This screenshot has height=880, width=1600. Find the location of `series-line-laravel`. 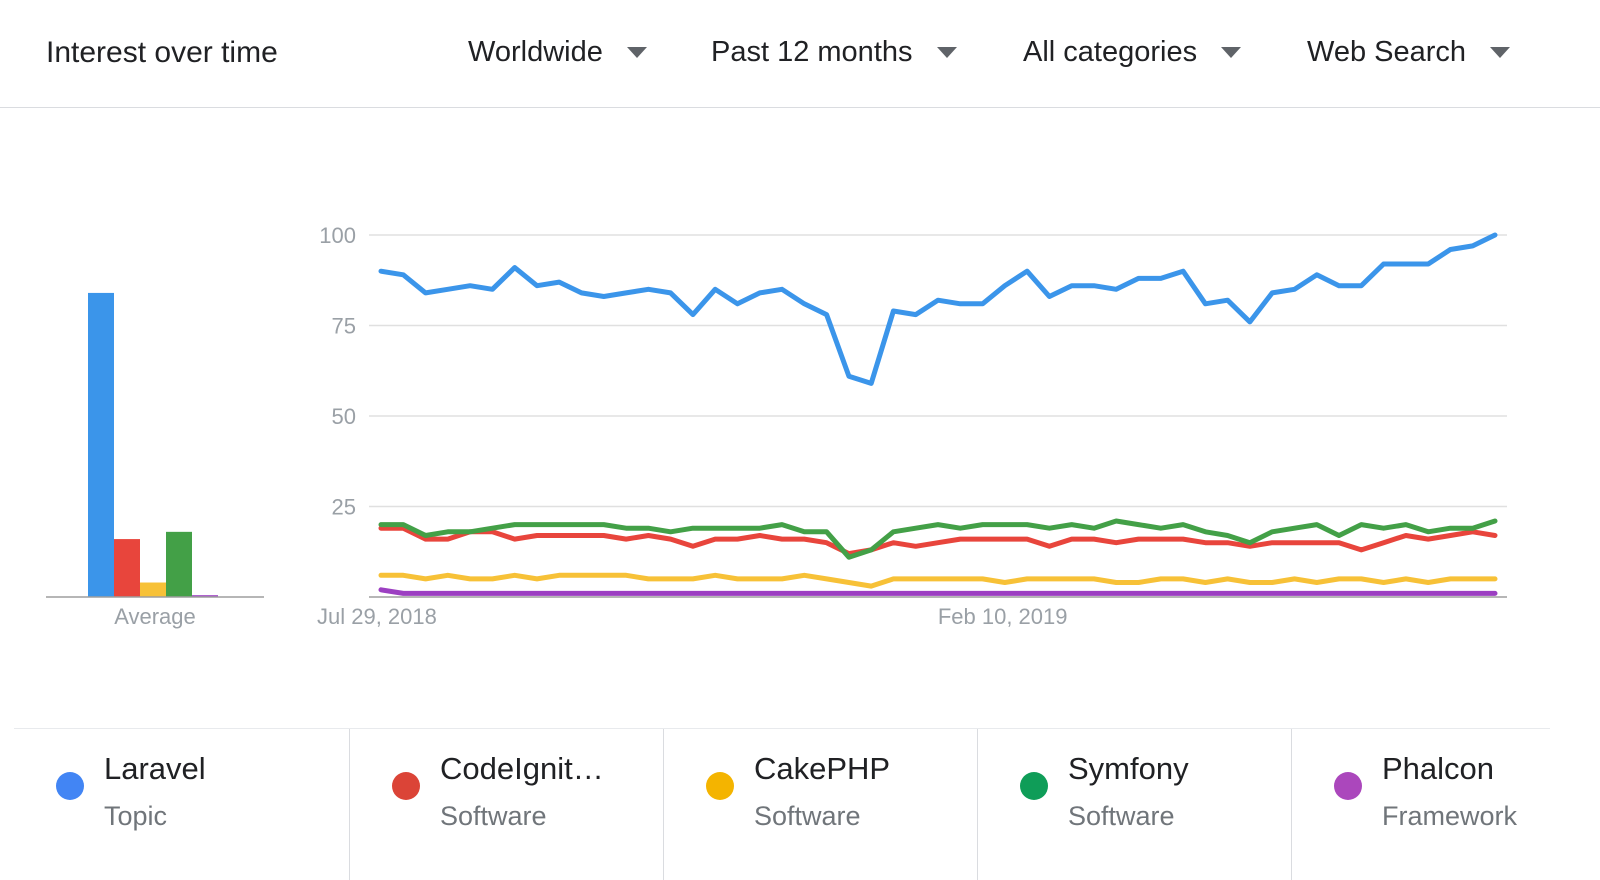

series-line-laravel is located at coordinates (938, 309).